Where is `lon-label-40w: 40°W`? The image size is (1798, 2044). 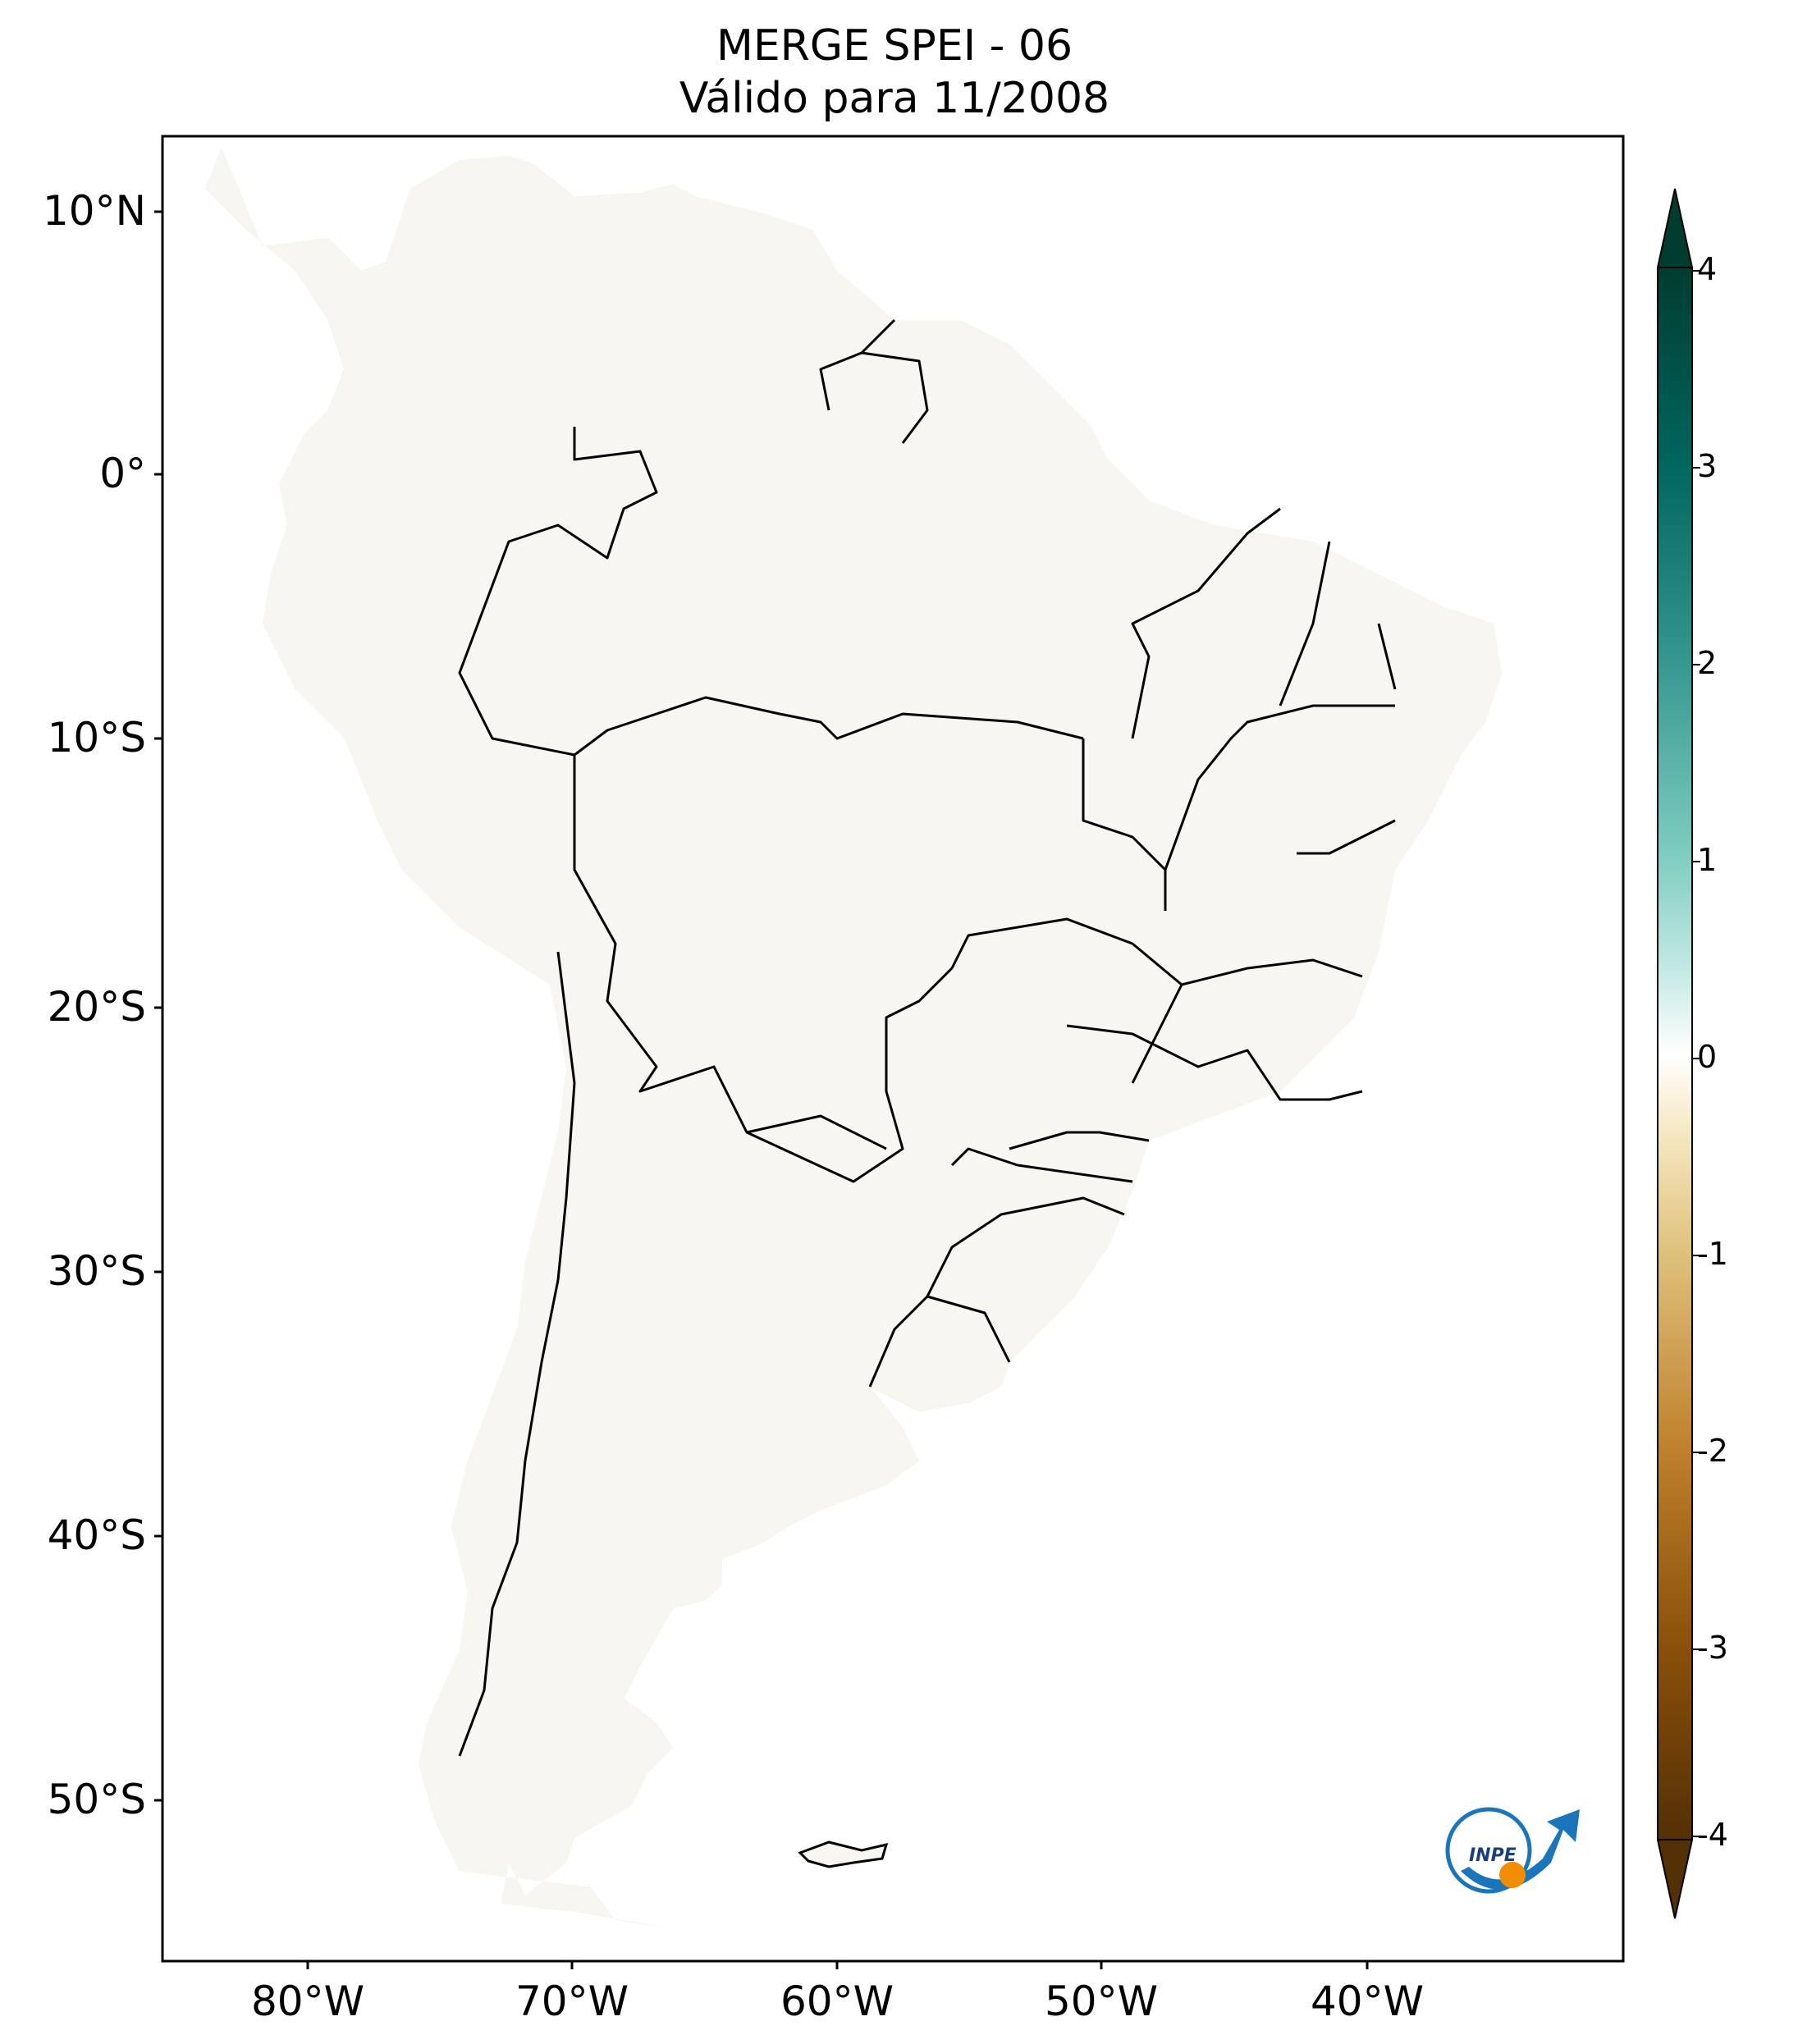
lon-label-40w: 40°W is located at coordinates (1367, 2002).